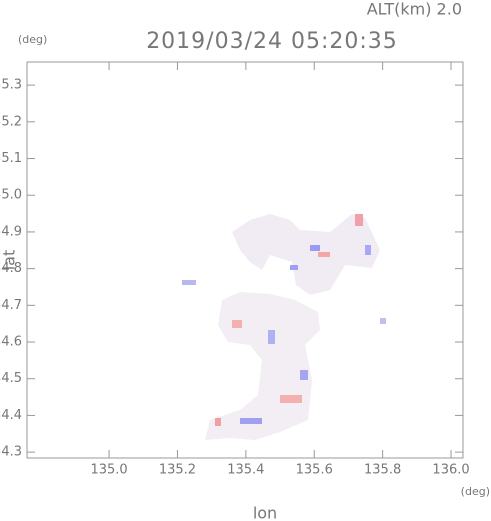 The image size is (491, 521). I want to click on y-tick-label: 35.3, so click(11, 85).